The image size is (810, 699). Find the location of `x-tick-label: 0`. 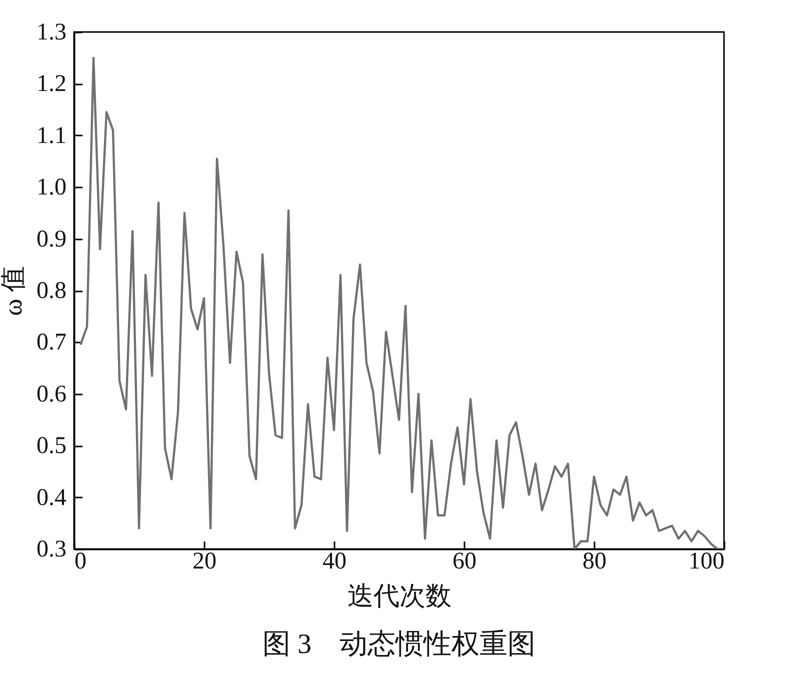

x-tick-label: 0 is located at coordinates (80, 561).